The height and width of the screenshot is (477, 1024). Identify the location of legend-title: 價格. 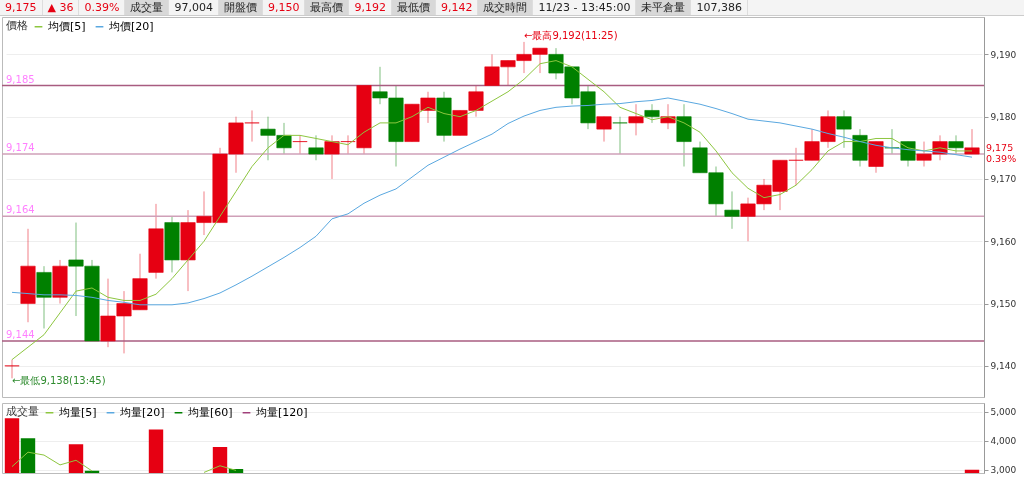
(17, 25).